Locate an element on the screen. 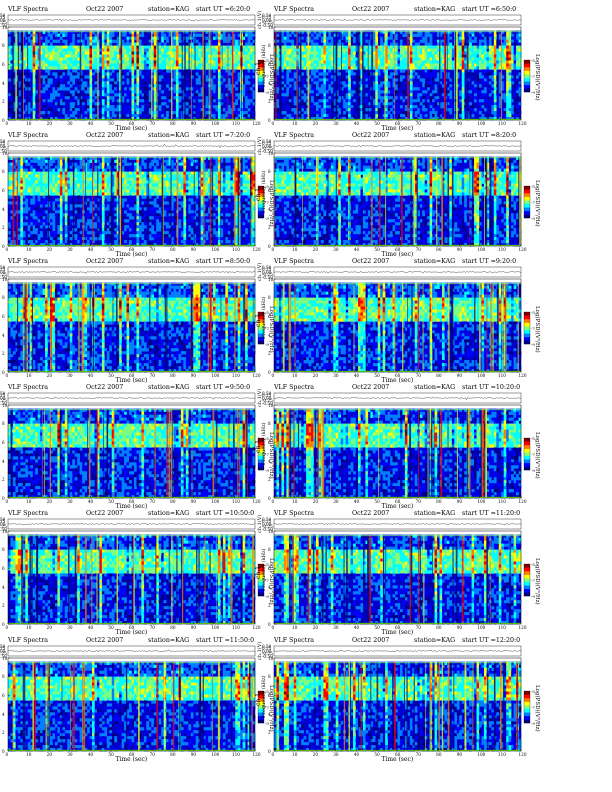  channel-label: ch.1 is located at coordinates (258, 699).